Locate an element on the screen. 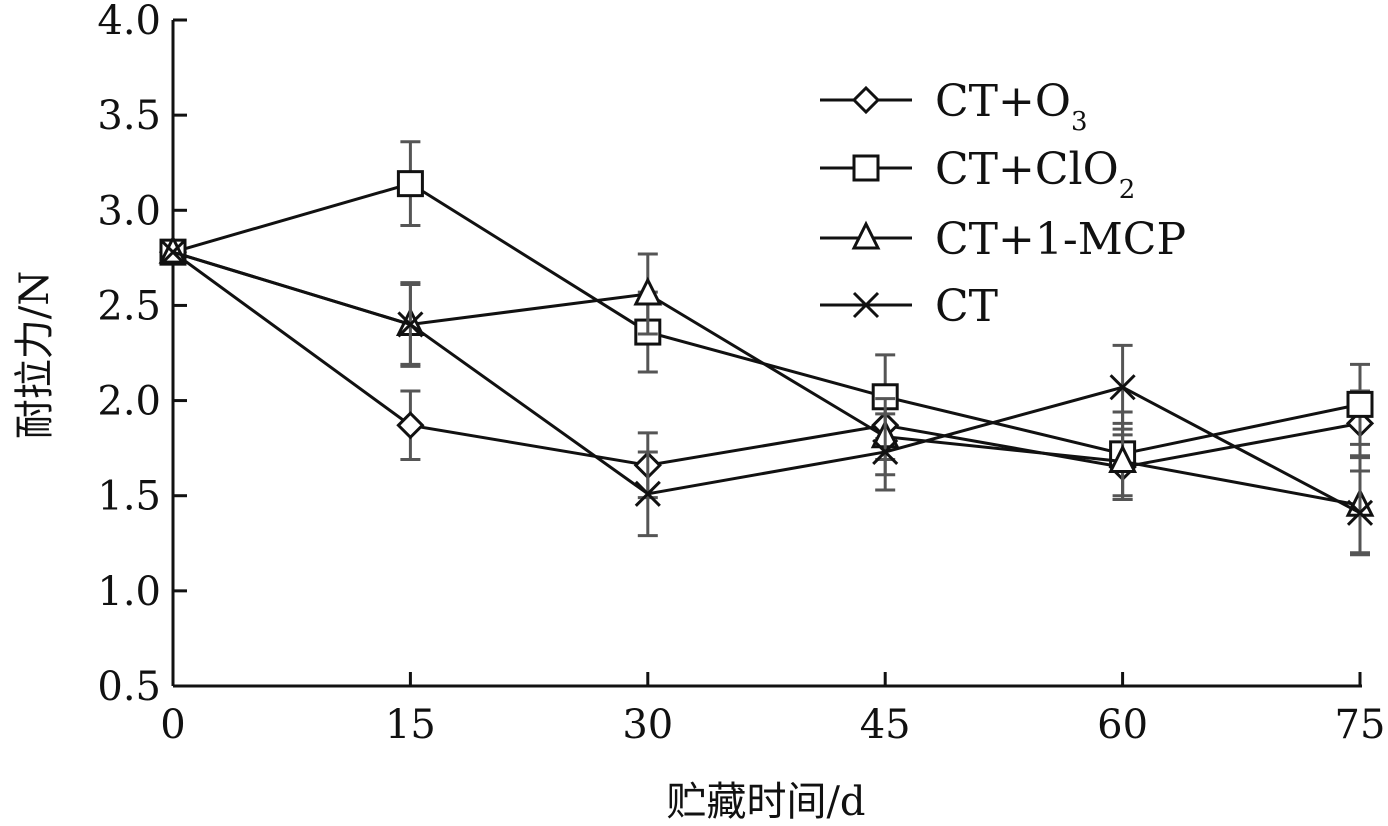  legend-entry: CT+O3 is located at coordinates (954, 106).